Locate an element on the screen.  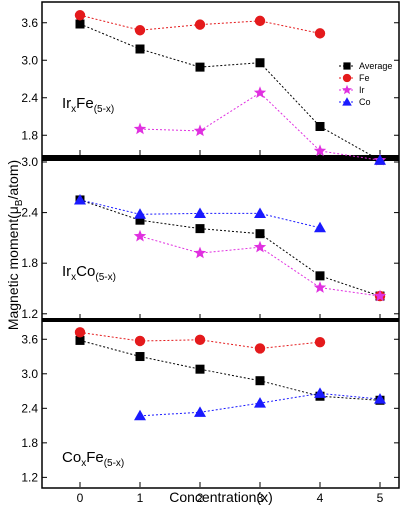
legend-label-average: Average is located at coordinates (375, 66).